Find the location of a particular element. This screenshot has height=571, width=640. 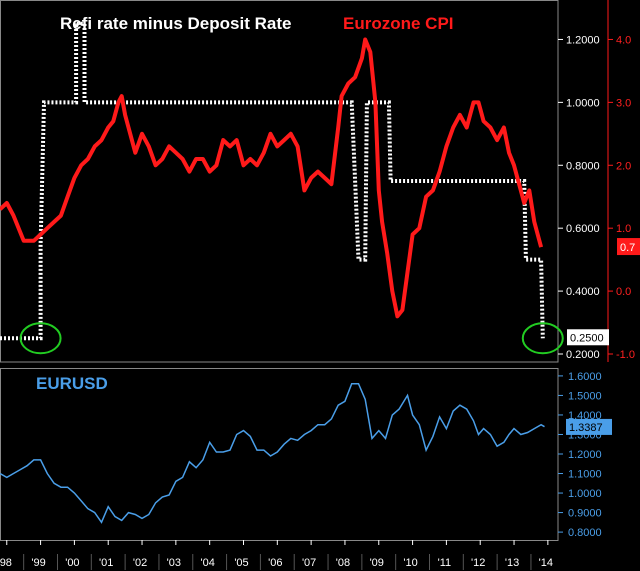

refi-tick-label: 0.4000 is located at coordinates (583, 292).